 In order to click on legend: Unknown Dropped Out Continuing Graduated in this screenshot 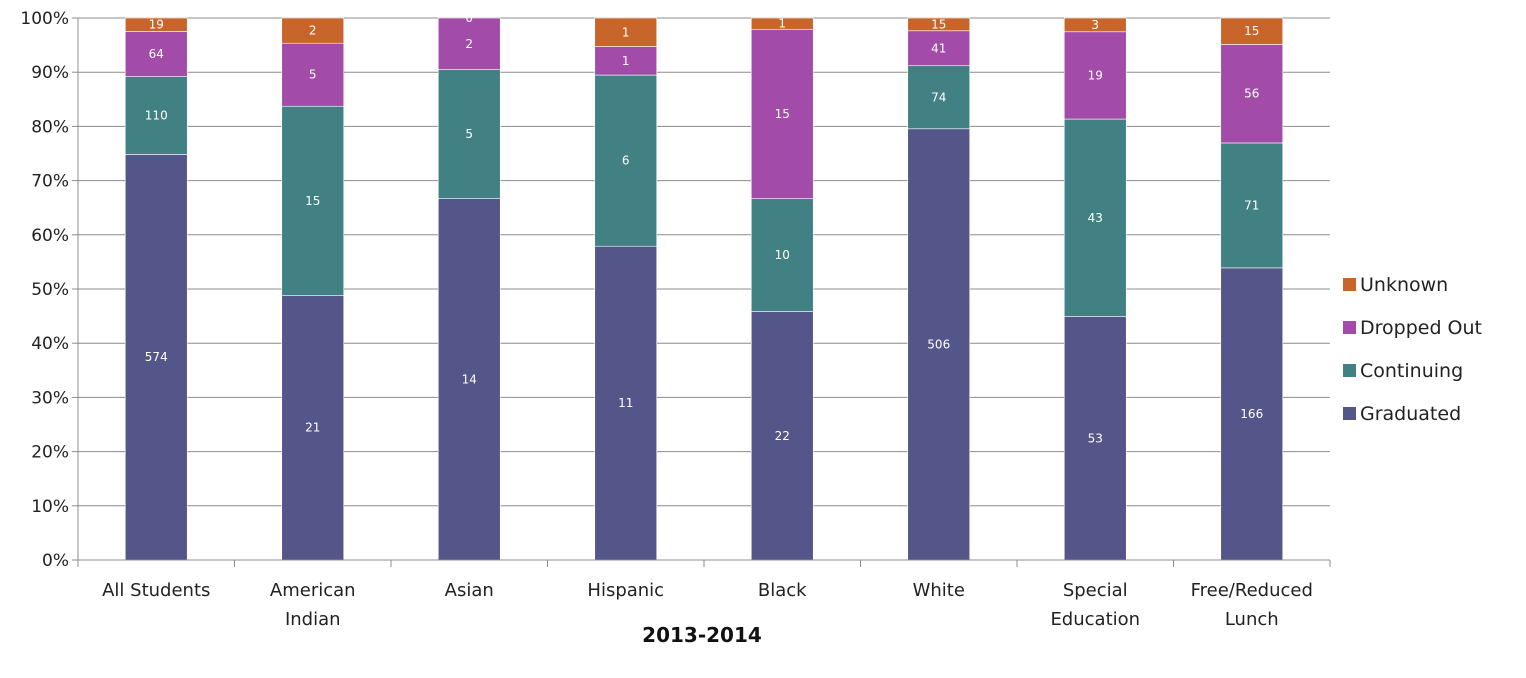, I will do `click(1412, 349)`.